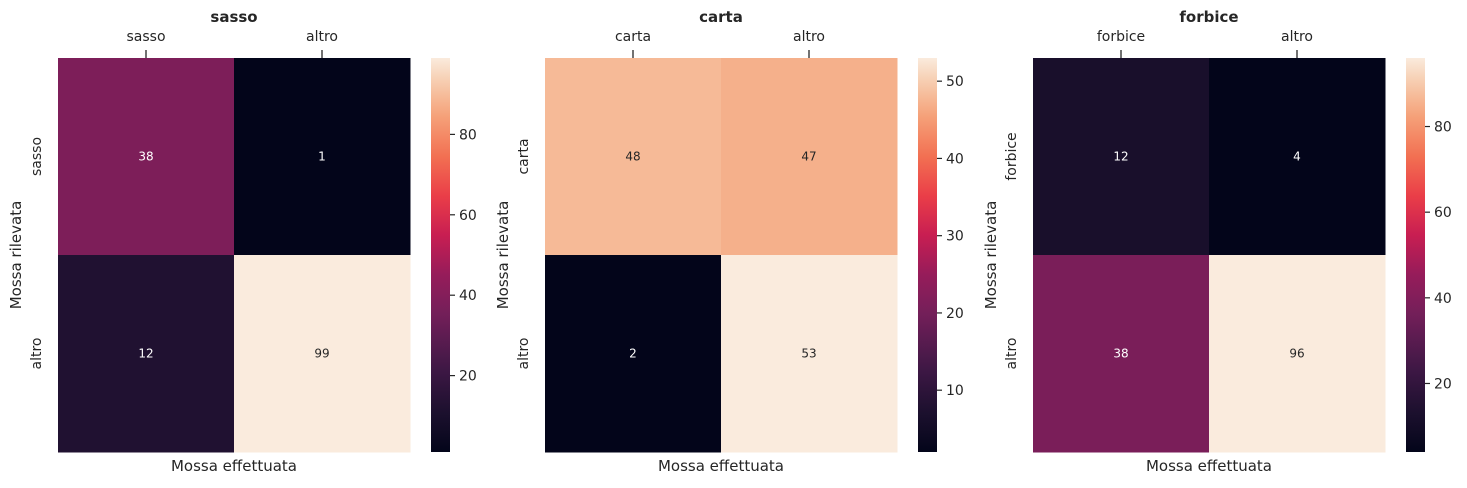 This screenshot has height=488, width=1467. Describe the element at coordinates (145, 37) in the screenshot. I see `x-tick-label: sasso` at that location.